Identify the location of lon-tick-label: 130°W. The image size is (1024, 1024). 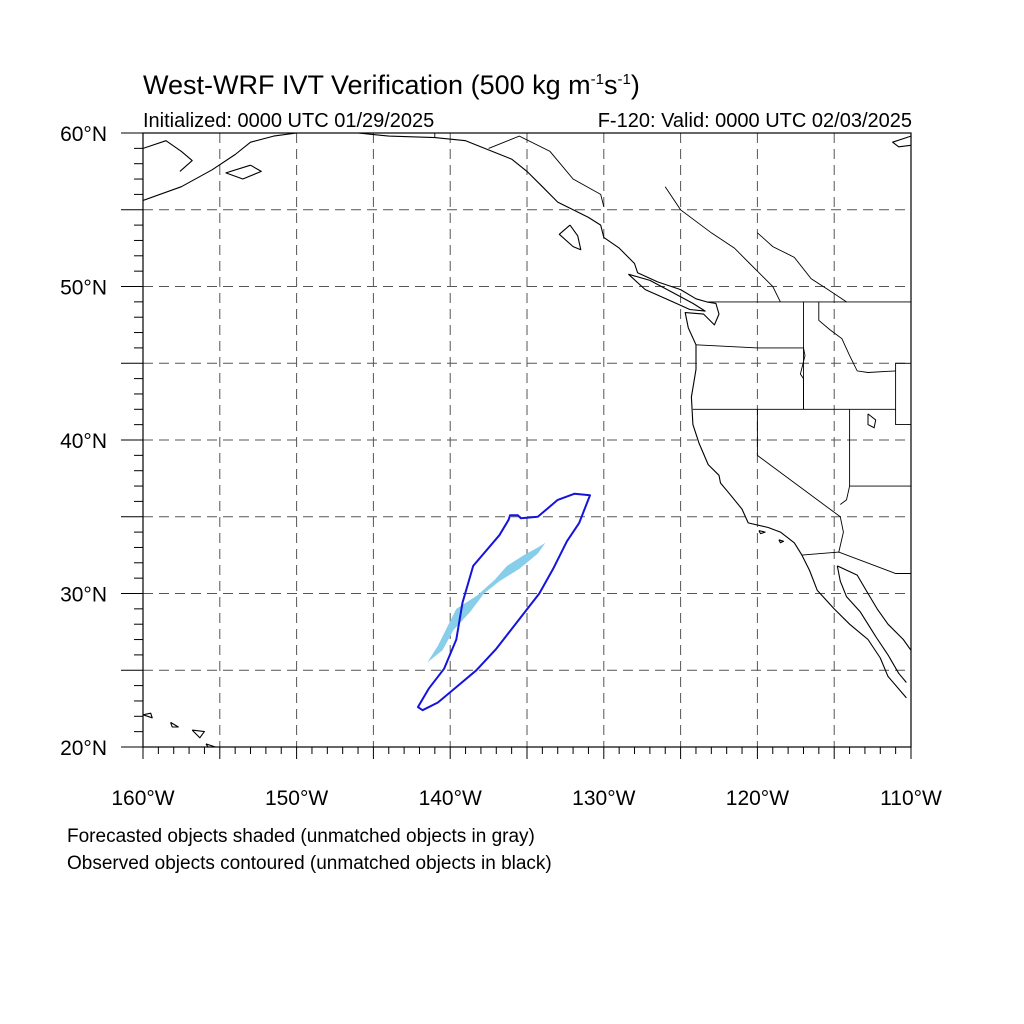
(603, 798).